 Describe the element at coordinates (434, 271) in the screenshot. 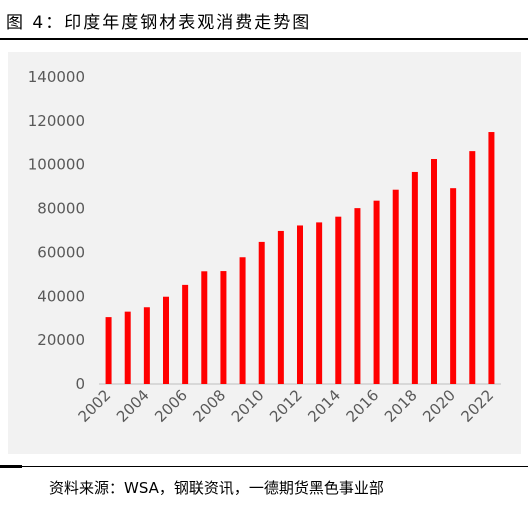

I see `bar-2019` at that location.